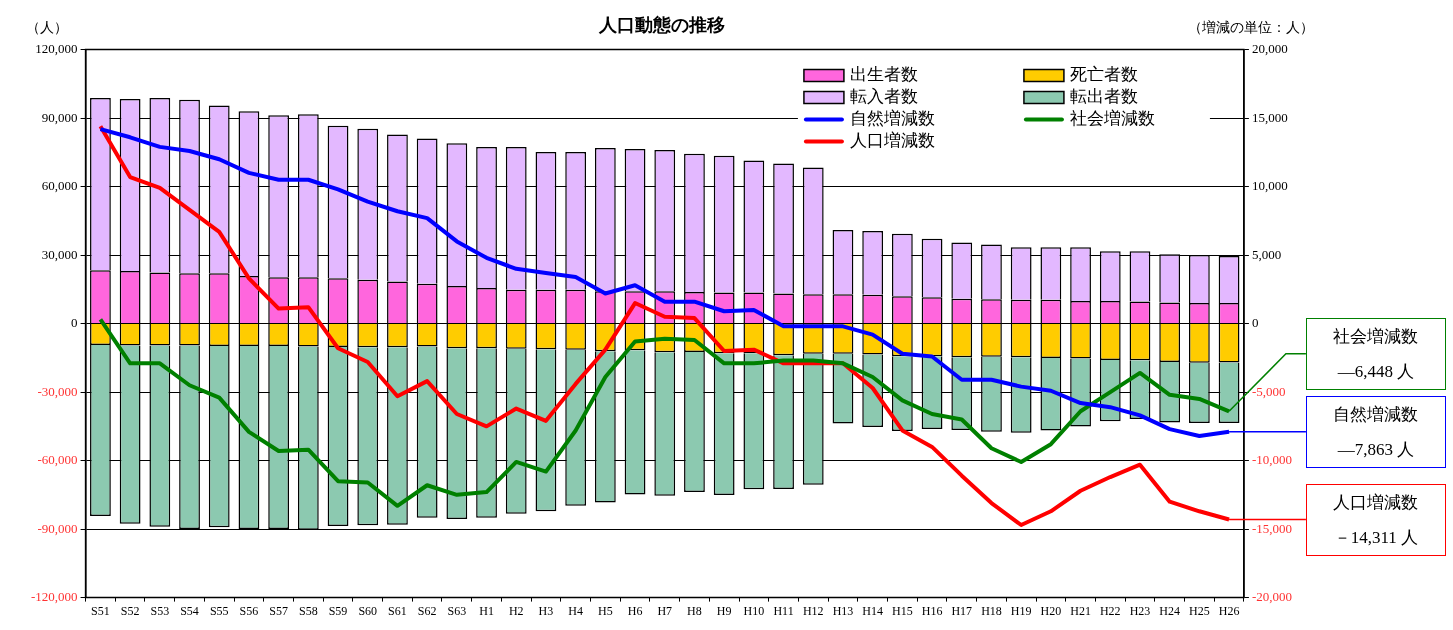 The width and height of the screenshot is (1453, 630). What do you see at coordinates (100, 610) in the screenshot?
I see `x-tick-label: S51` at bounding box center [100, 610].